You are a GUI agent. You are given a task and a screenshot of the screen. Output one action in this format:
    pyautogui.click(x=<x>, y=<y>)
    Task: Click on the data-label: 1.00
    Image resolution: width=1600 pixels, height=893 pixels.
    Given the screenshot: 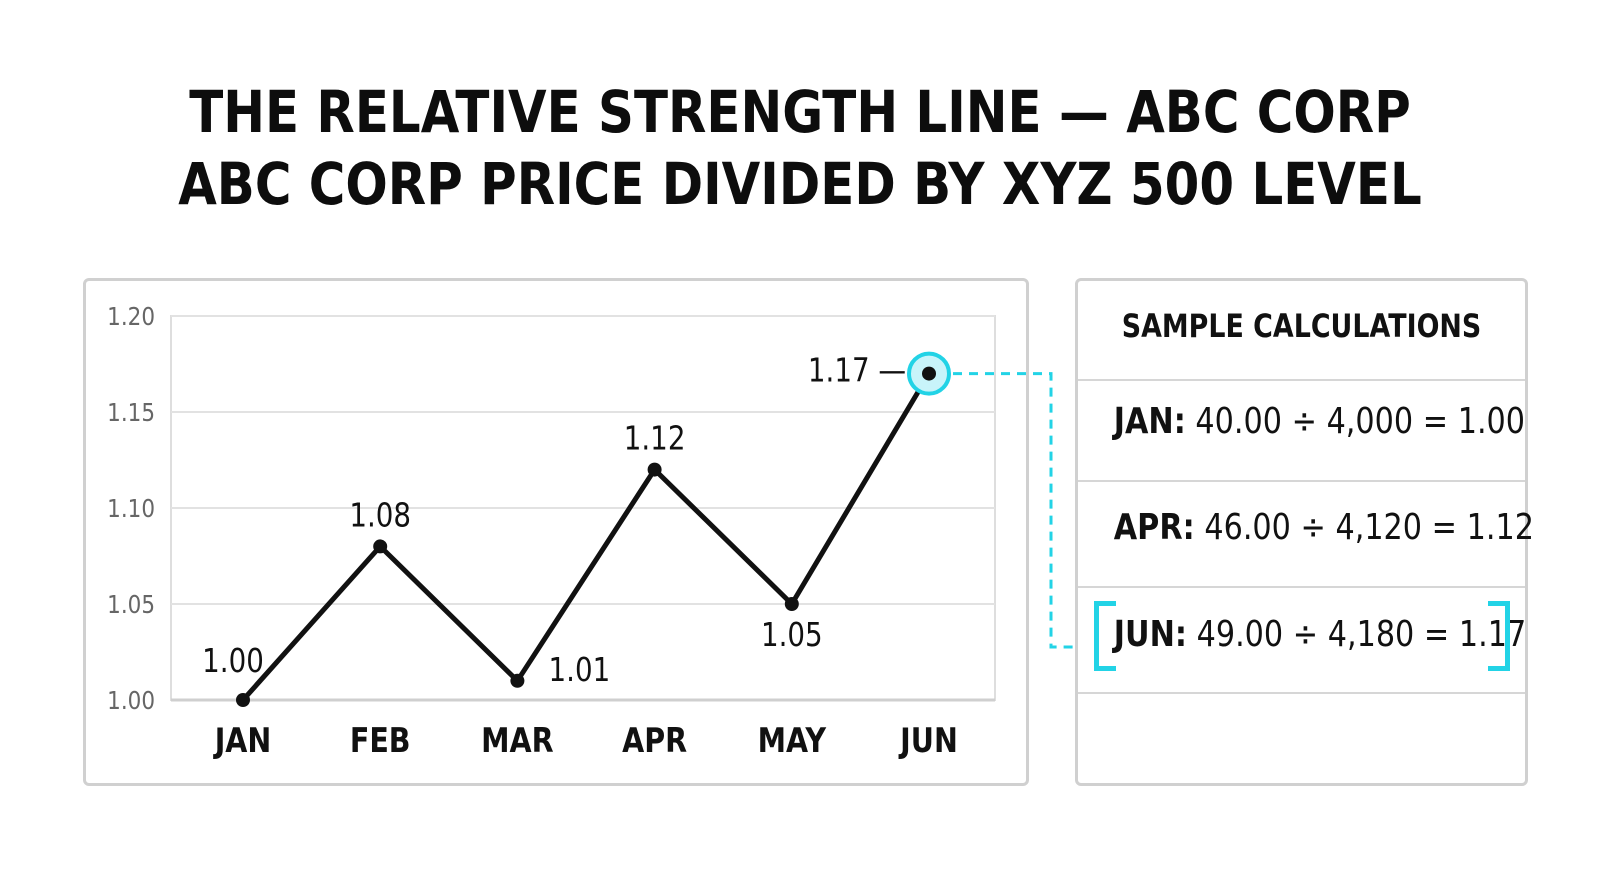 What is the action you would take?
    pyautogui.click(x=233, y=662)
    